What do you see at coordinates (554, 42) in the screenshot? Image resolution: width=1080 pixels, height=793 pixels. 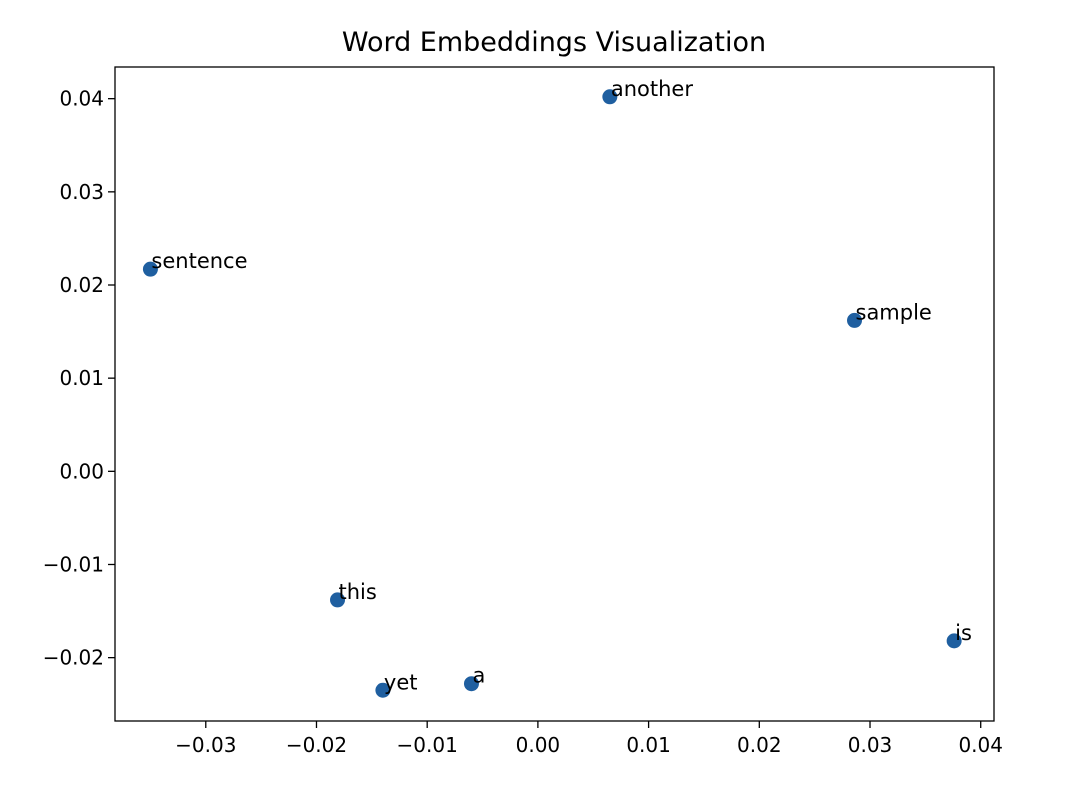 I see `chart-title: Word Embeddings Visualization` at bounding box center [554, 42].